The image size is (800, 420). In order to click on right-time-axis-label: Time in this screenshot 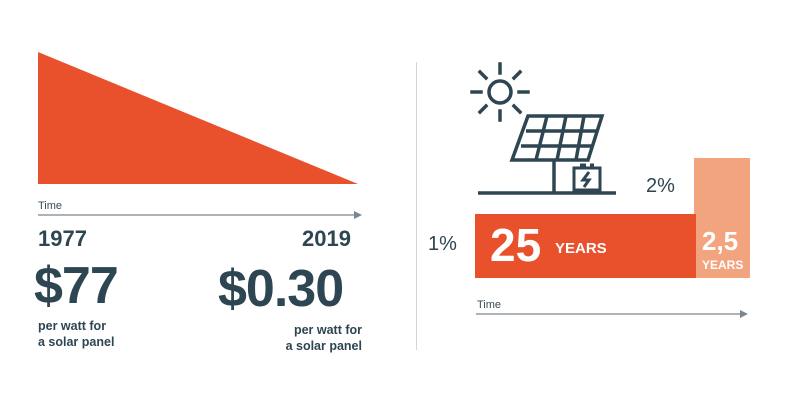, I will do `click(489, 305)`.